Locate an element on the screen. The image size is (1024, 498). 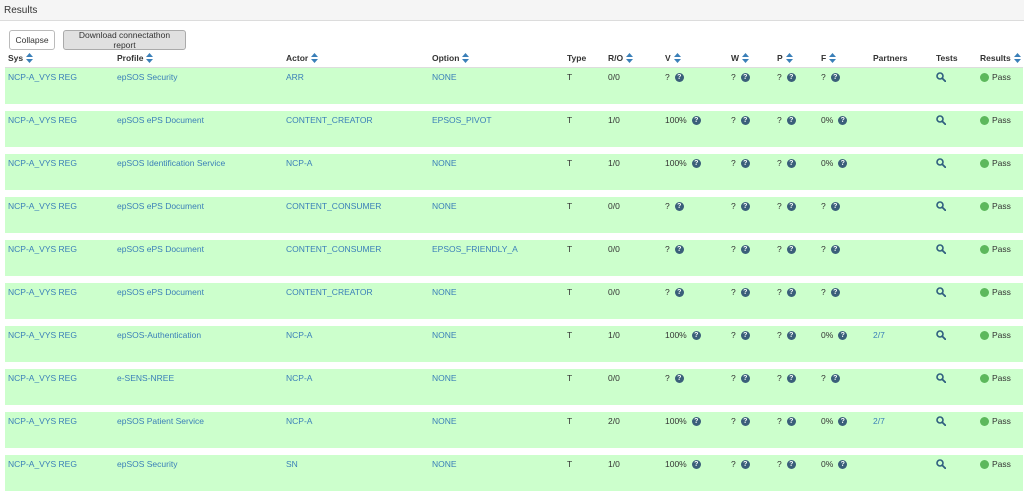
profile-link: epSOS Identification Service is located at coordinates (171, 163).